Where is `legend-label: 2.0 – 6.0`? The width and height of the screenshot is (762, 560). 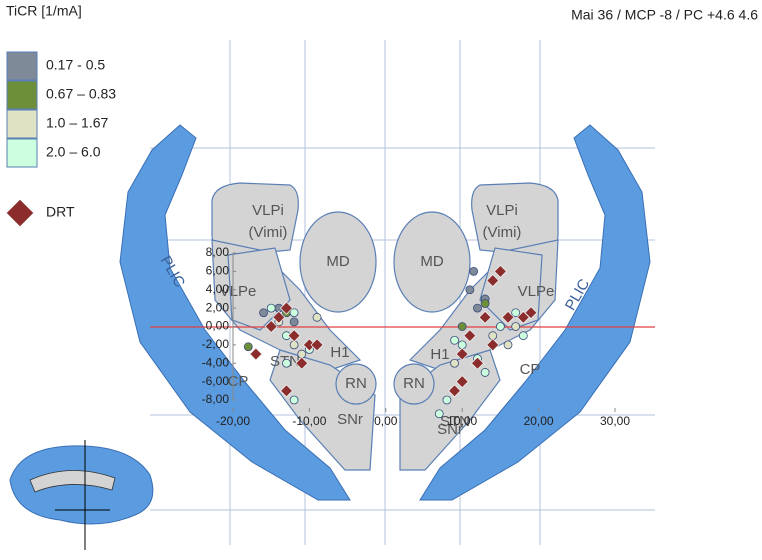 legend-label: 2.0 – 6.0 is located at coordinates (73, 152).